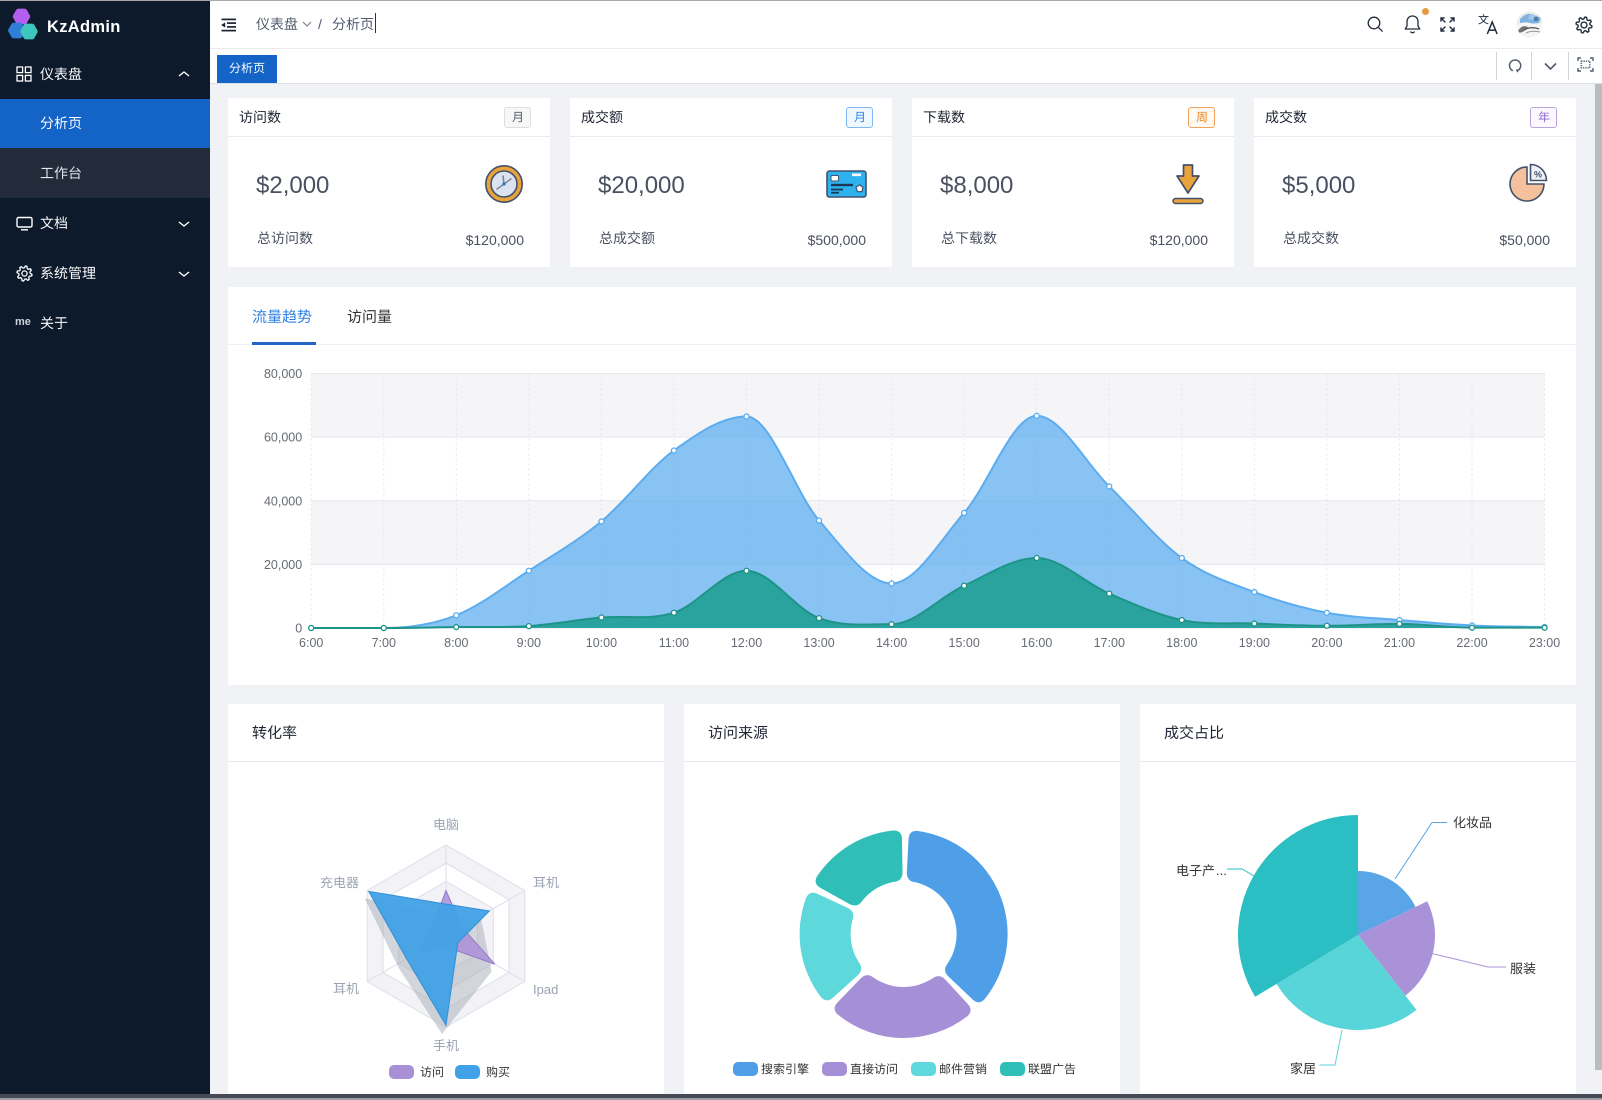 Image resolution: width=1602 pixels, height=1100 pixels. What do you see at coordinates (1471, 643) in the screenshot?
I see `svg-text: 22:00` at bounding box center [1471, 643].